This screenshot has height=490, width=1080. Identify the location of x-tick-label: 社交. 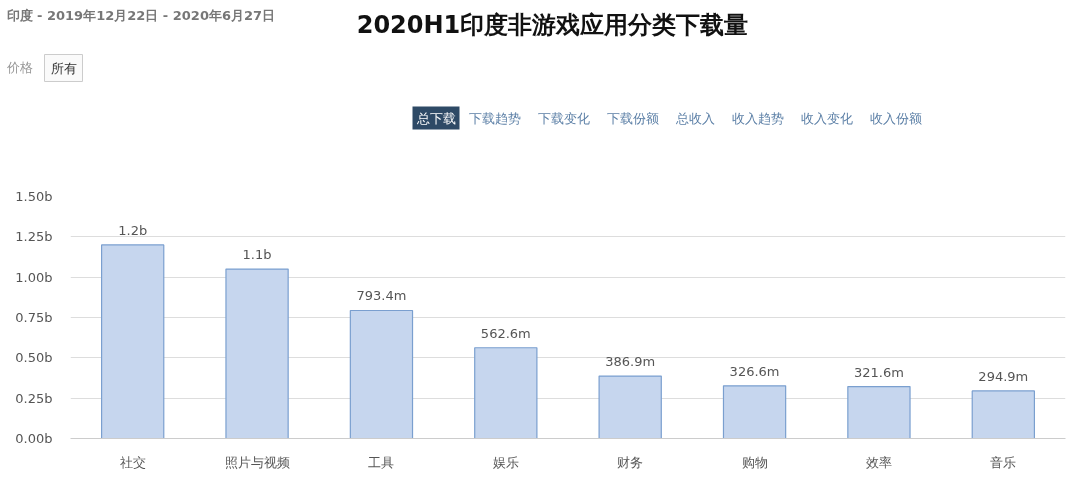
(132, 462).